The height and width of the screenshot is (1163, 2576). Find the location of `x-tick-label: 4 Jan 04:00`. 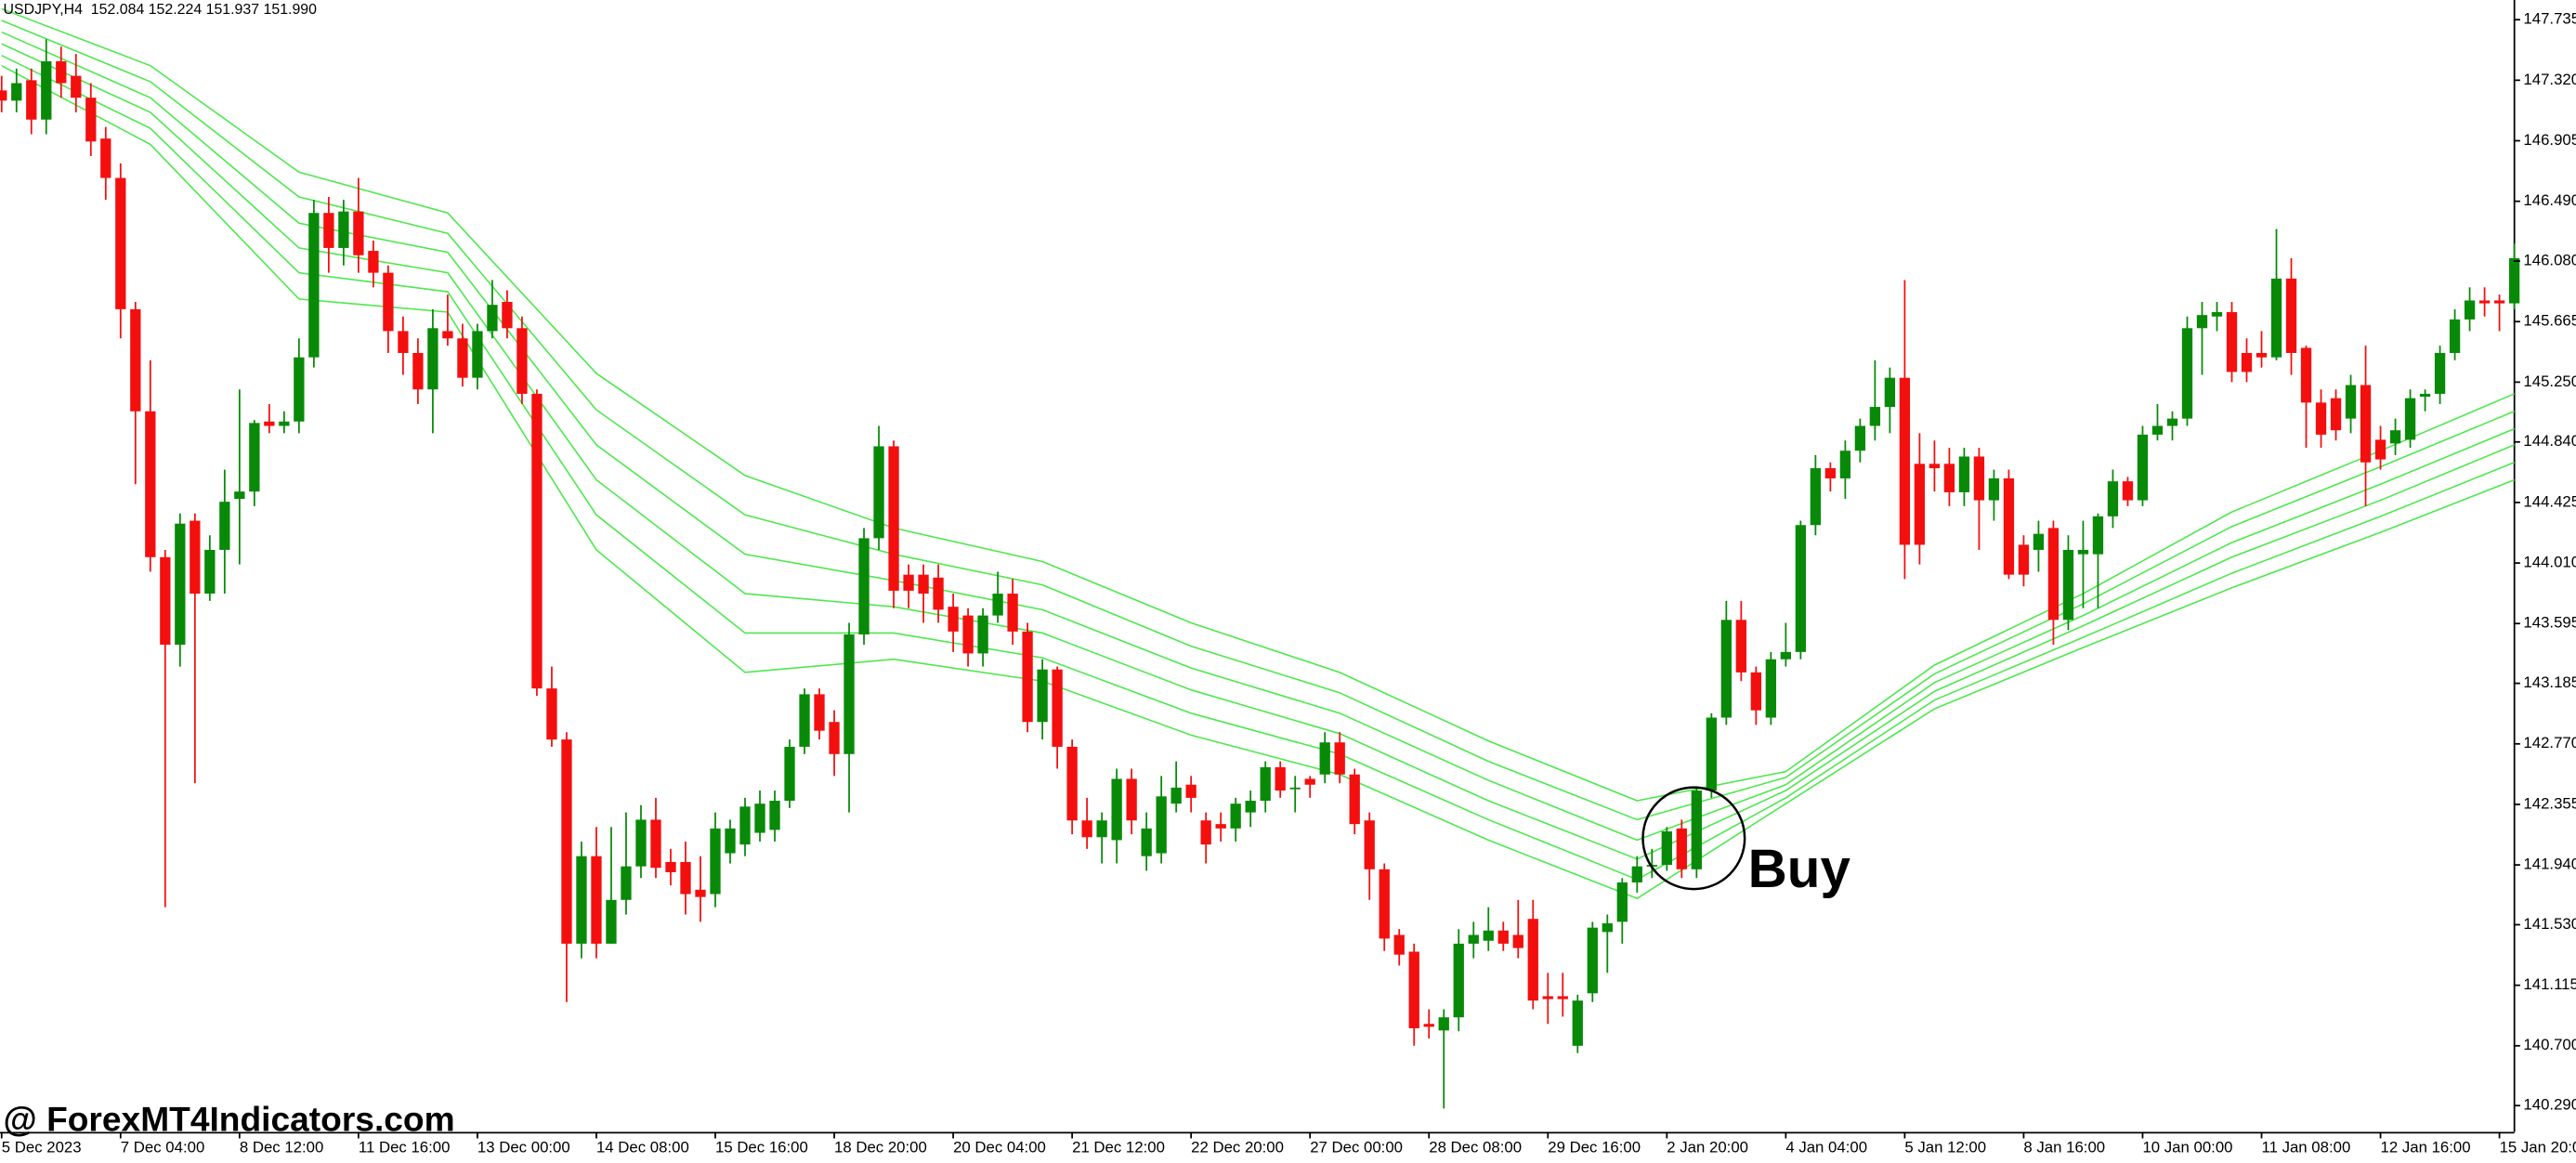

x-tick-label: 4 Jan 04:00 is located at coordinates (1826, 1147).